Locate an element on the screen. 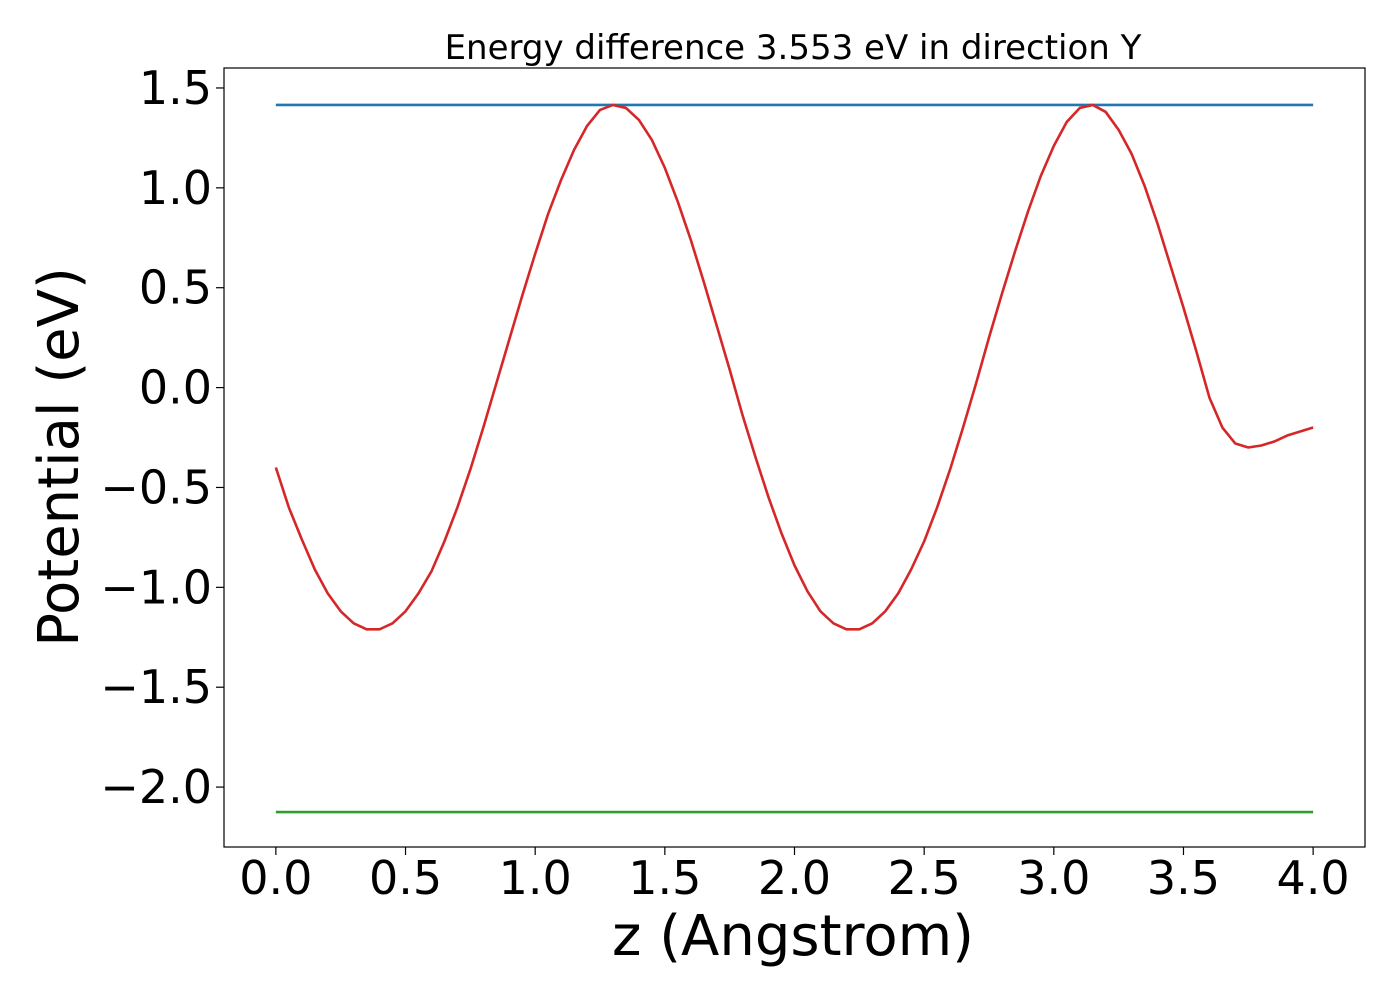 This screenshot has height=1000, width=1400. x-tick-label: 1.5 is located at coordinates (664, 878).